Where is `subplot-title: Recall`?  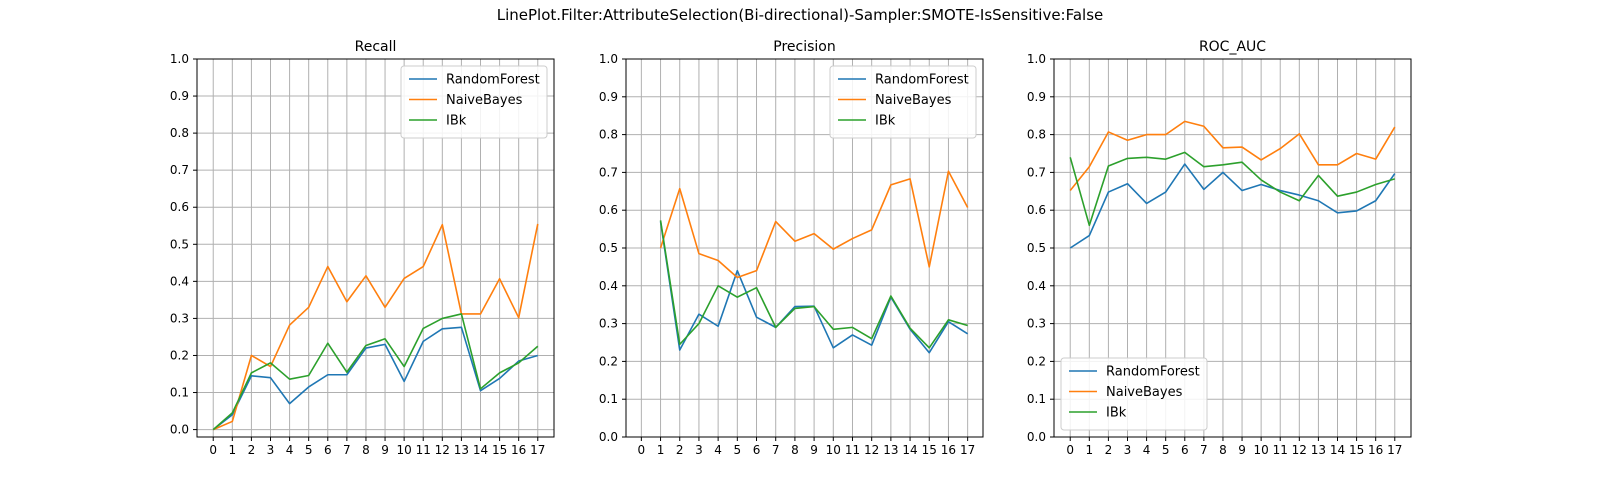 subplot-title: Recall is located at coordinates (376, 47).